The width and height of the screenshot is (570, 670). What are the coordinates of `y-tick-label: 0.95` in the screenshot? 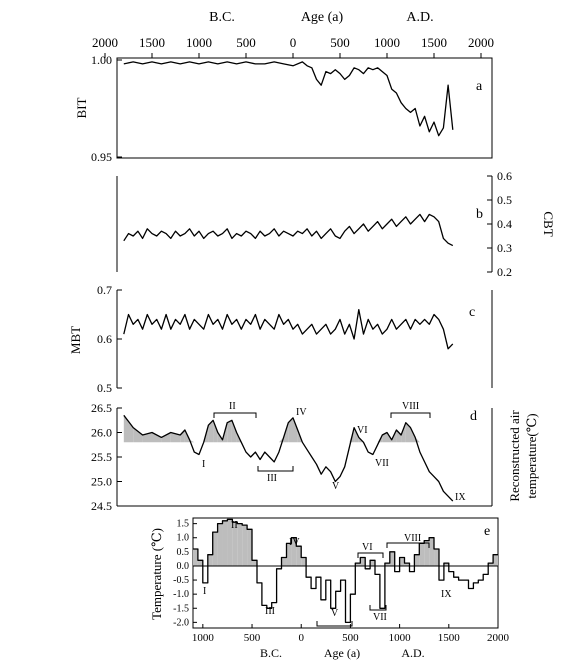 It's located at (101, 157).